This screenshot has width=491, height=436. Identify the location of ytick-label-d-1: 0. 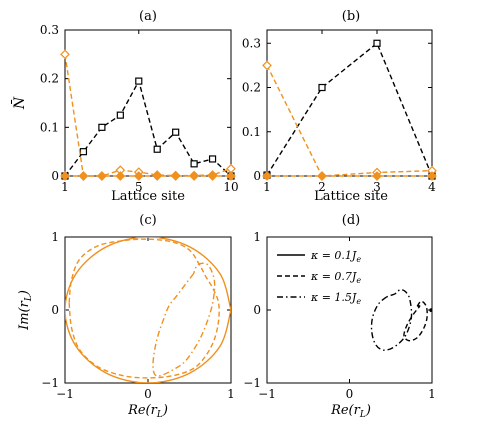
(257, 310).